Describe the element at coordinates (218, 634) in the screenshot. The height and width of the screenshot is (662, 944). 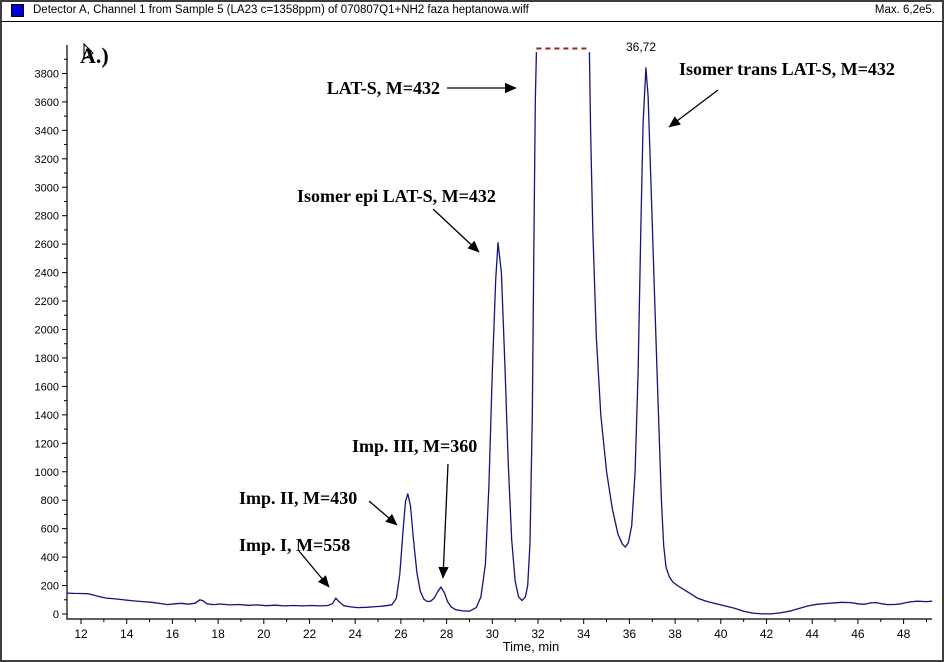
I see `x-tick-label: 18` at that location.